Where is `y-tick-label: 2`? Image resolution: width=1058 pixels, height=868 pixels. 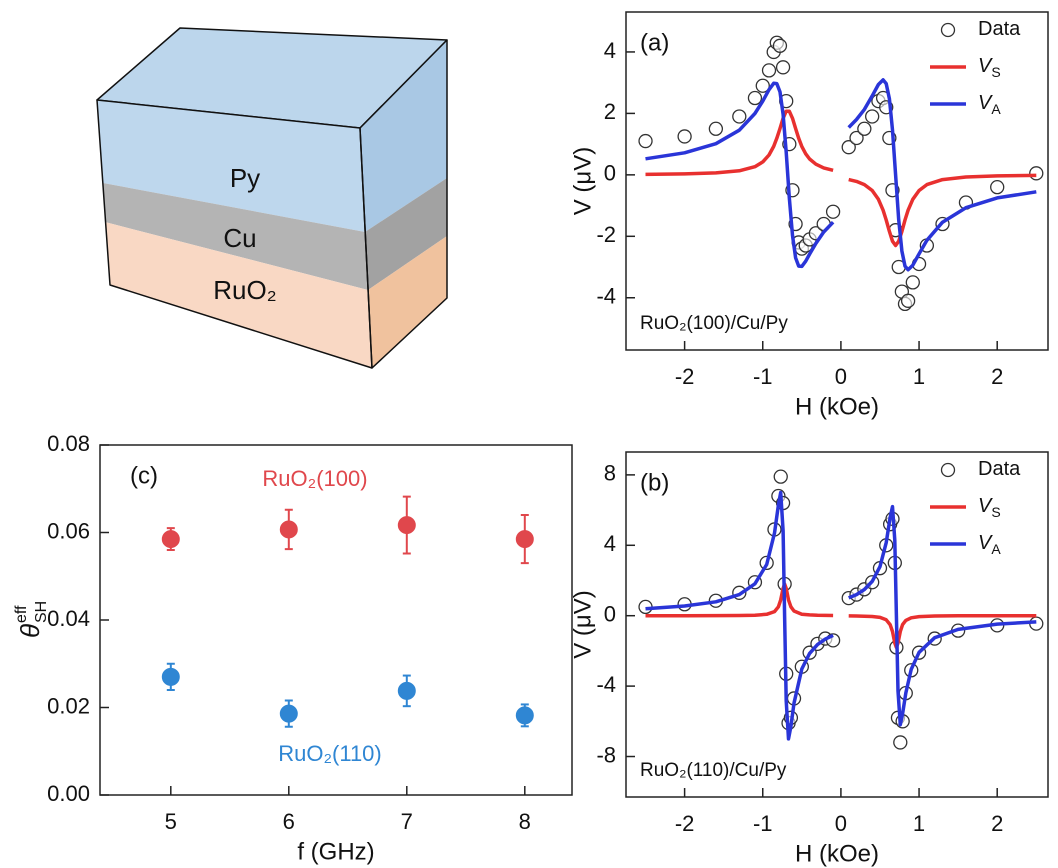
y-tick-label: 2 is located at coordinates (610, 111).